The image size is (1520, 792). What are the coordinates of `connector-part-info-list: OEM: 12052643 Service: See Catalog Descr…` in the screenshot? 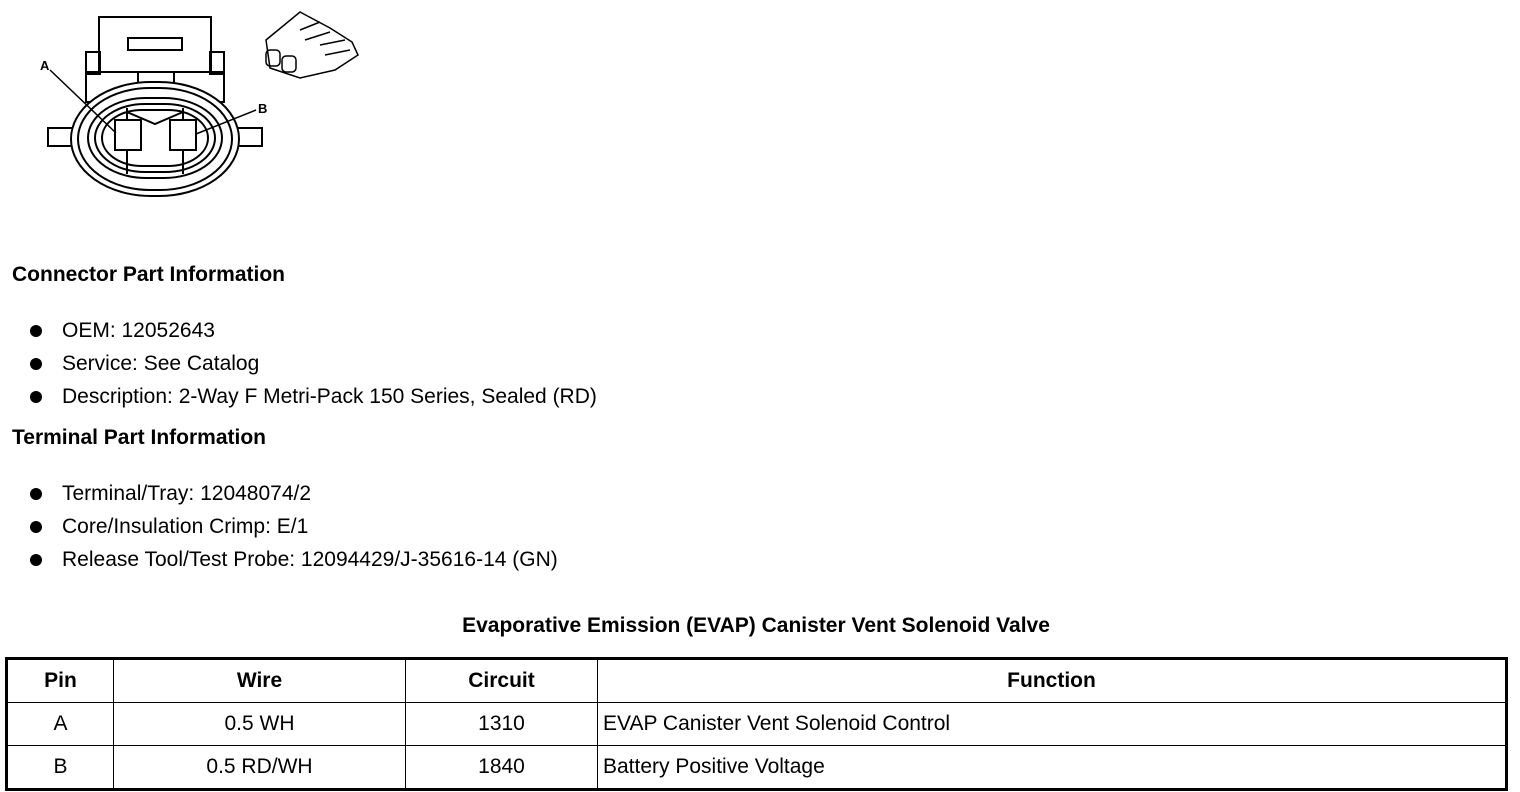 It's located at (298, 363).